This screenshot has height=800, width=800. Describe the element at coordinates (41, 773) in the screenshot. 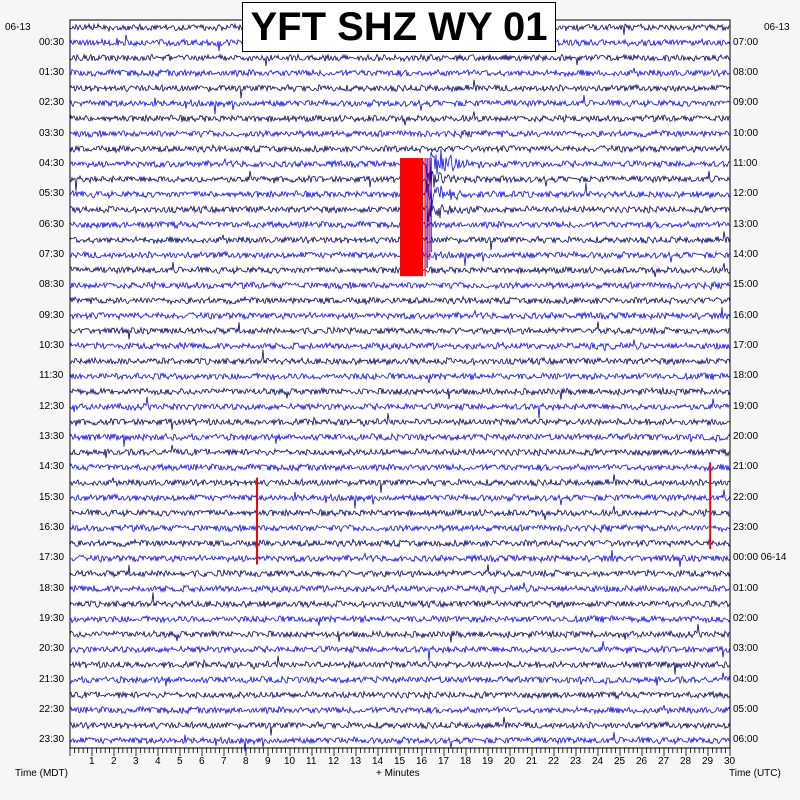

I see `left-axis-label: Time (MDT)` at that location.